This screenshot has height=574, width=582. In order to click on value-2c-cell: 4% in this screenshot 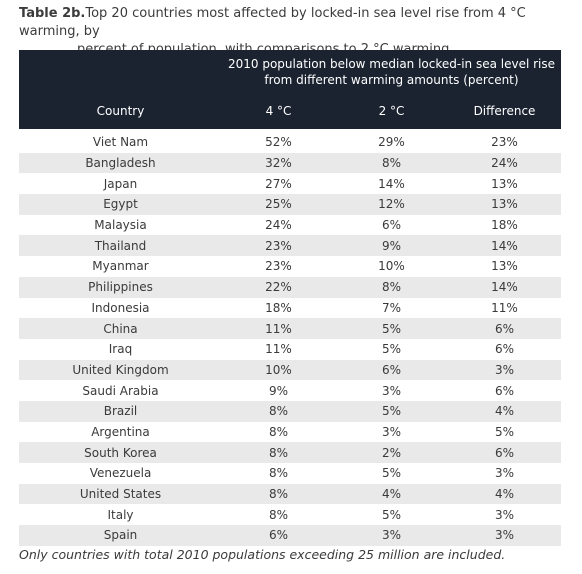, I will do `click(391, 494)`.